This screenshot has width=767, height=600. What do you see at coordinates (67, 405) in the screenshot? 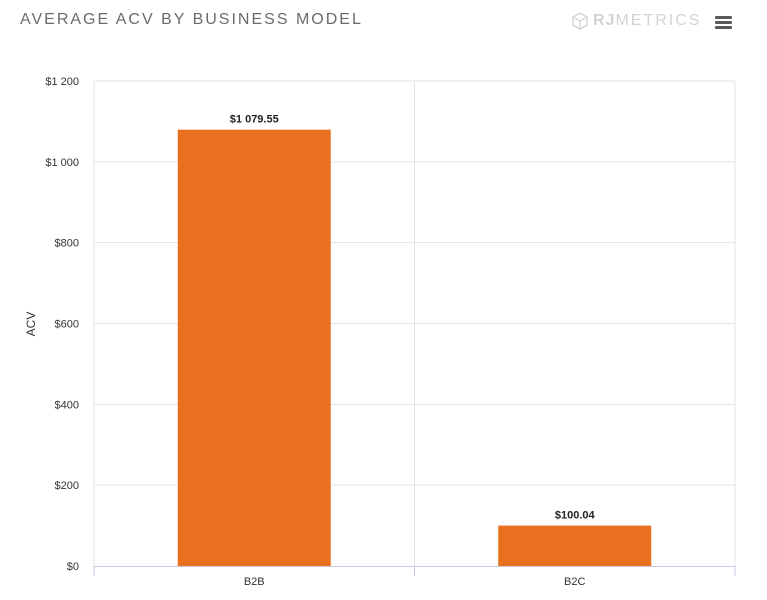
I see `y-tick-label: $400` at bounding box center [67, 405].